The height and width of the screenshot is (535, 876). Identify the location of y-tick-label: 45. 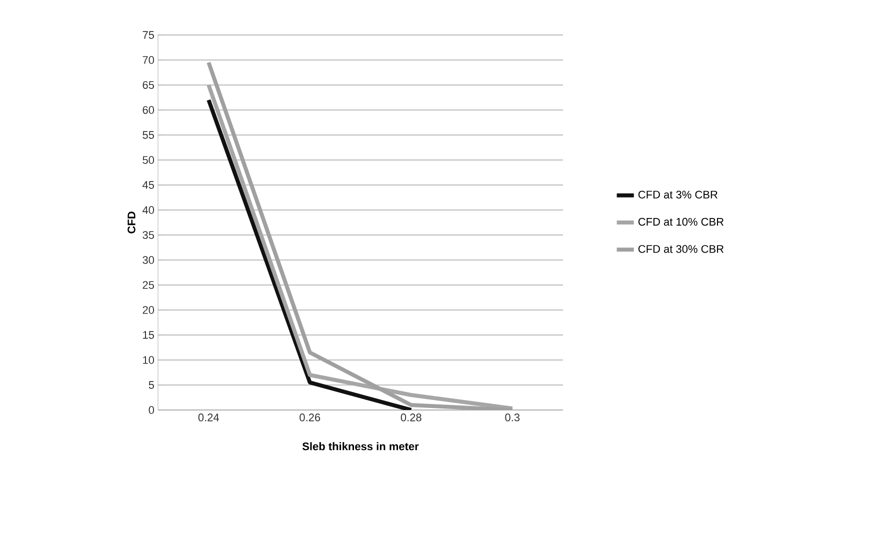
(148, 185).